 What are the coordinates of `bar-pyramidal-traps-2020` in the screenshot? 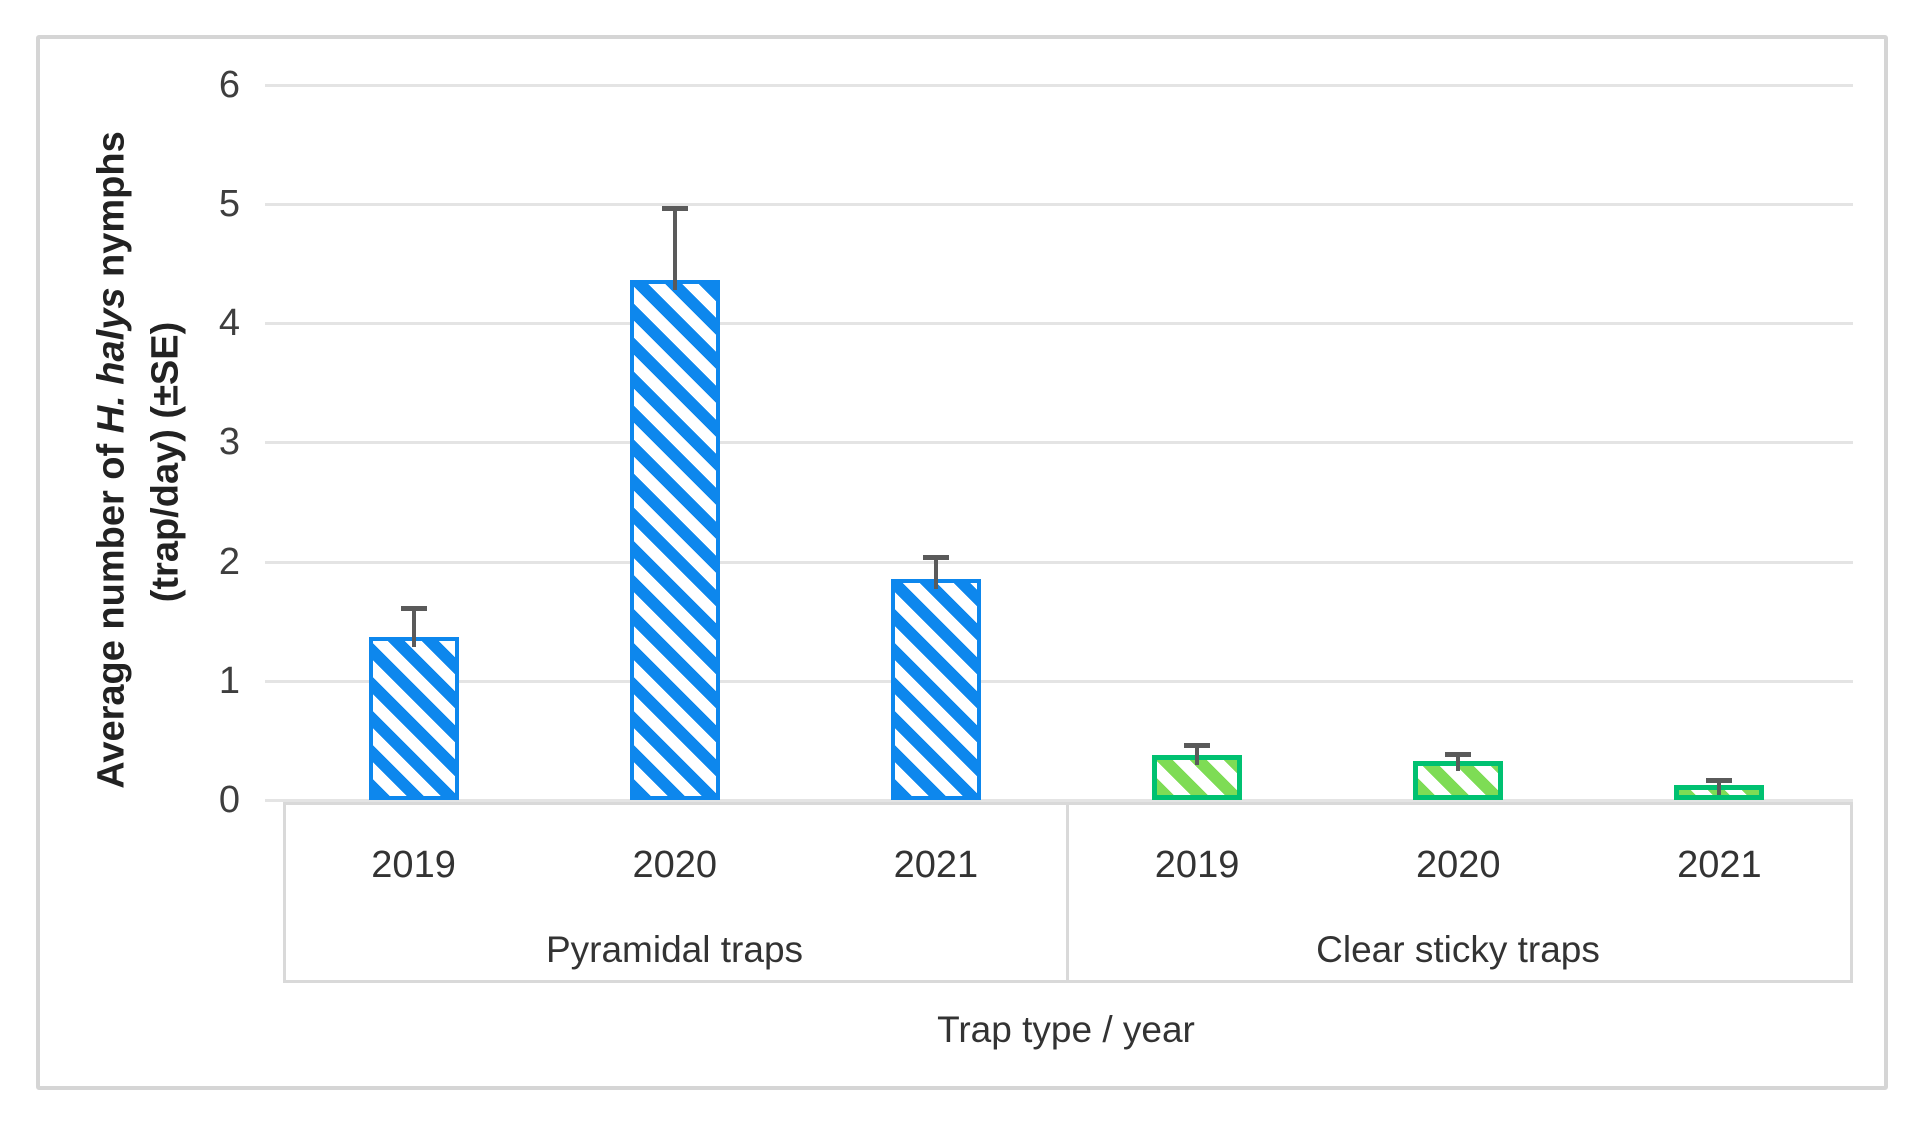 It's located at (674, 540).